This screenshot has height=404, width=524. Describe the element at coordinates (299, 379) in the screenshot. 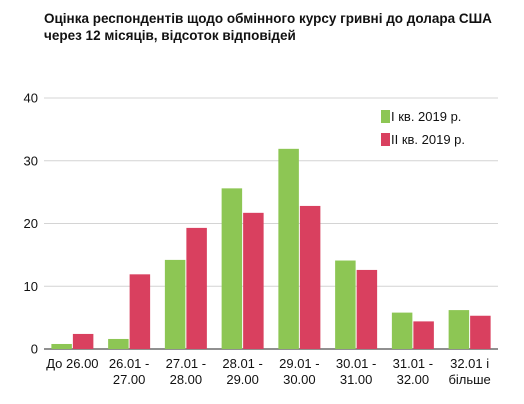

I see `x-tick-label: 30.00` at that location.